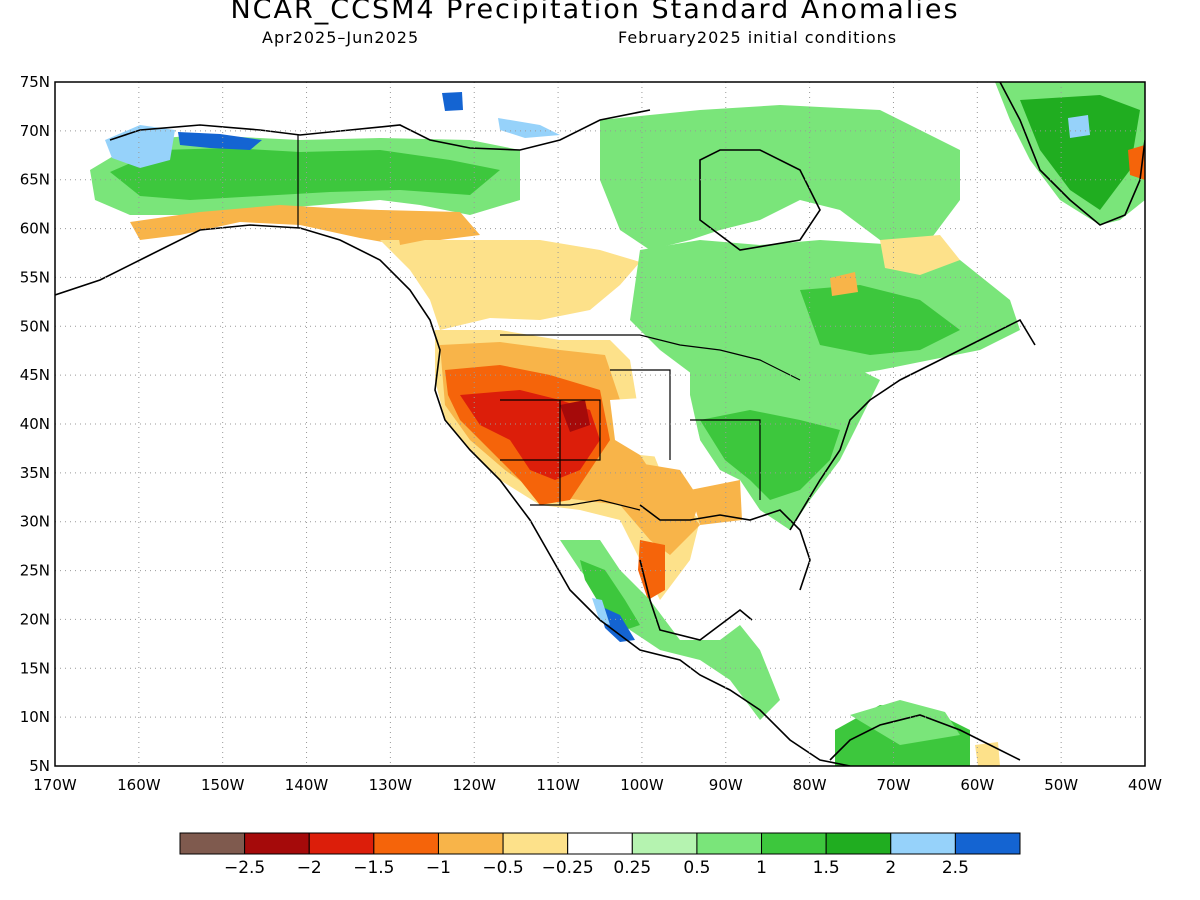 The height and width of the screenshot is (900, 1200). I want to click on longitude-label: 120W, so click(474, 785).